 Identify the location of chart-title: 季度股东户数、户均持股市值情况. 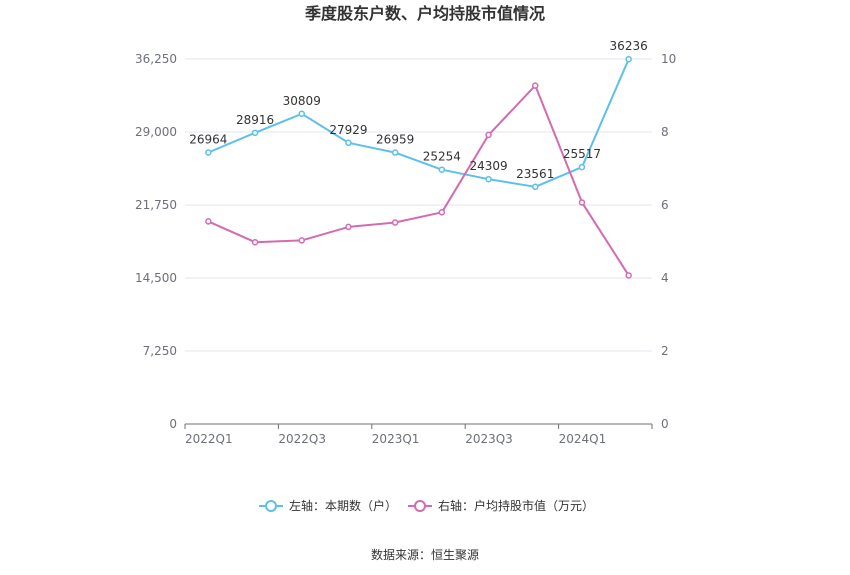
(424, 13).